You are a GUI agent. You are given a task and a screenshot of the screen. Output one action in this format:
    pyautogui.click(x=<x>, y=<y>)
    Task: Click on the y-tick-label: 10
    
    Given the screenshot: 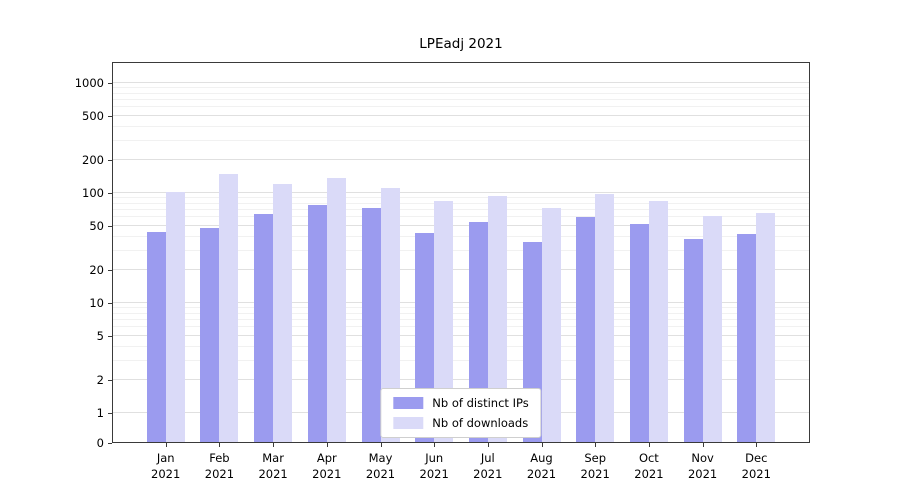 What is the action you would take?
    pyautogui.click(x=96, y=303)
    